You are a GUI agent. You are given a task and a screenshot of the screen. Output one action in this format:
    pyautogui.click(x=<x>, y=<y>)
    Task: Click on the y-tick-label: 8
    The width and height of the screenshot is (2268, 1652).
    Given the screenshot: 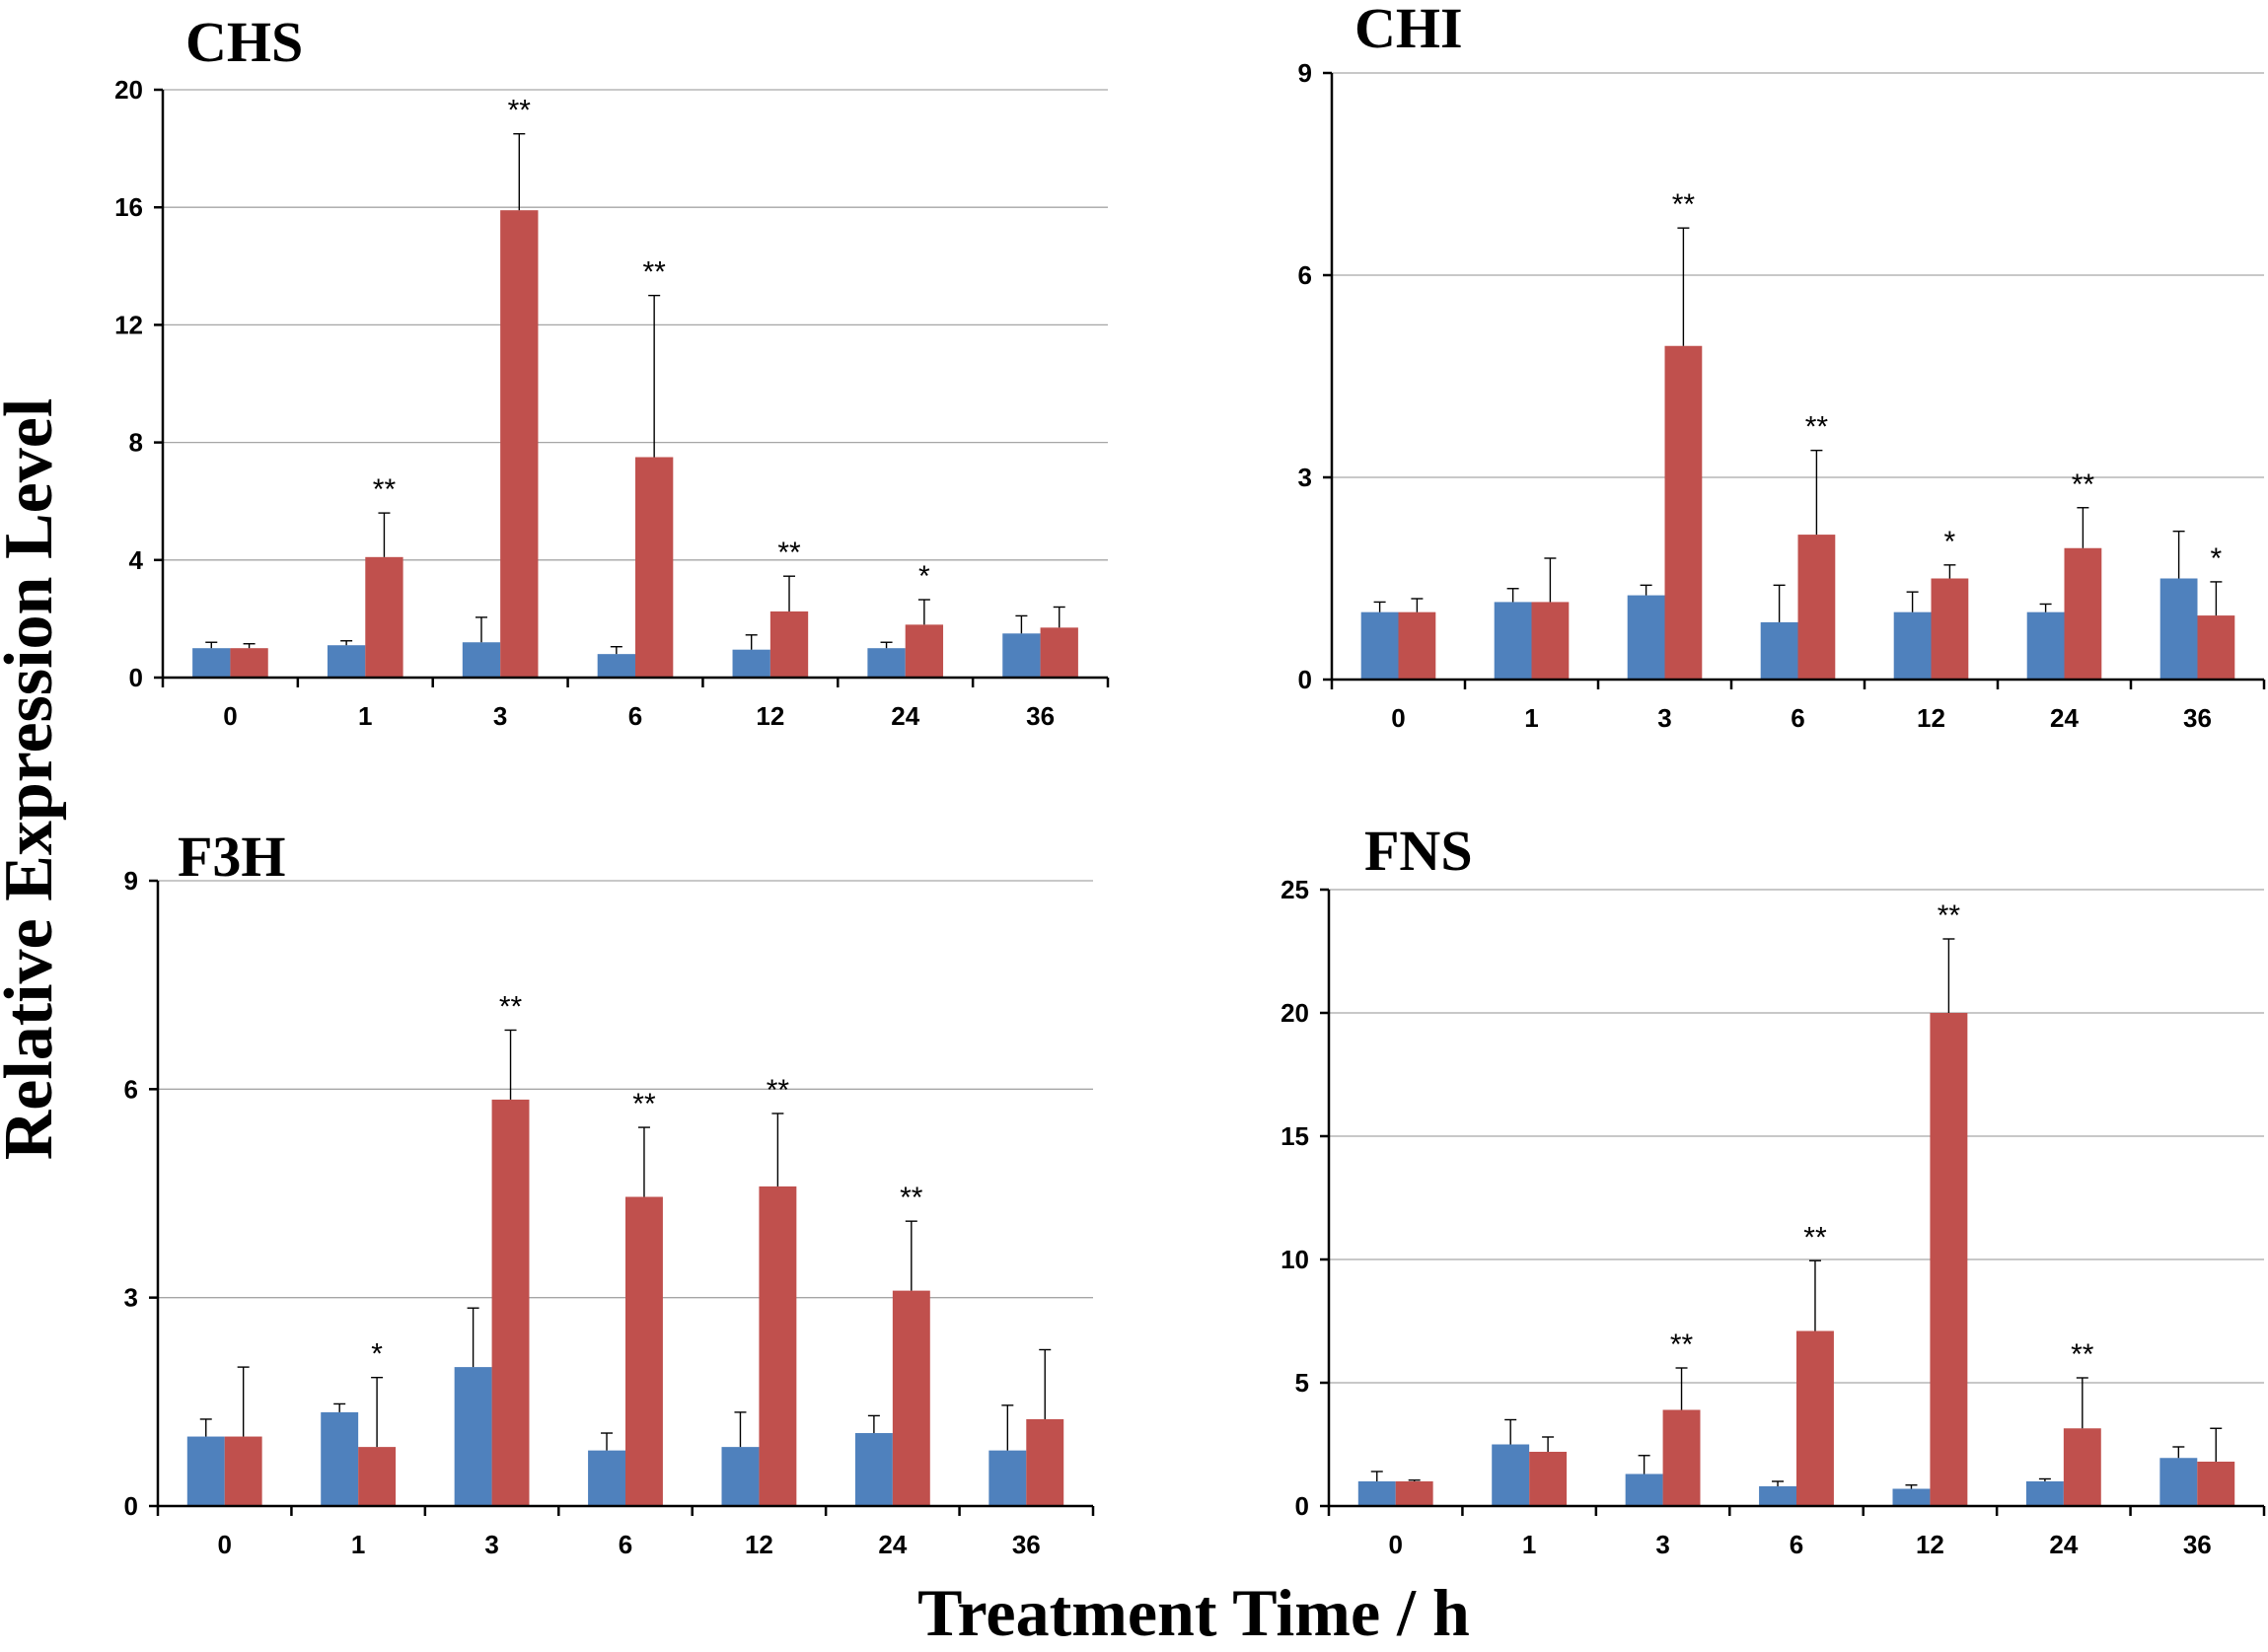 What is the action you would take?
    pyautogui.click(x=136, y=443)
    